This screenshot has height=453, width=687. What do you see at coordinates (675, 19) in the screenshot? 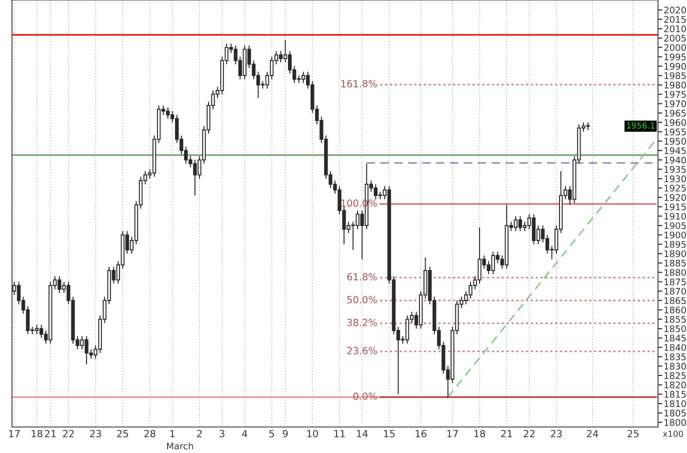
I see `y-tick-label: 2015` at bounding box center [675, 19].